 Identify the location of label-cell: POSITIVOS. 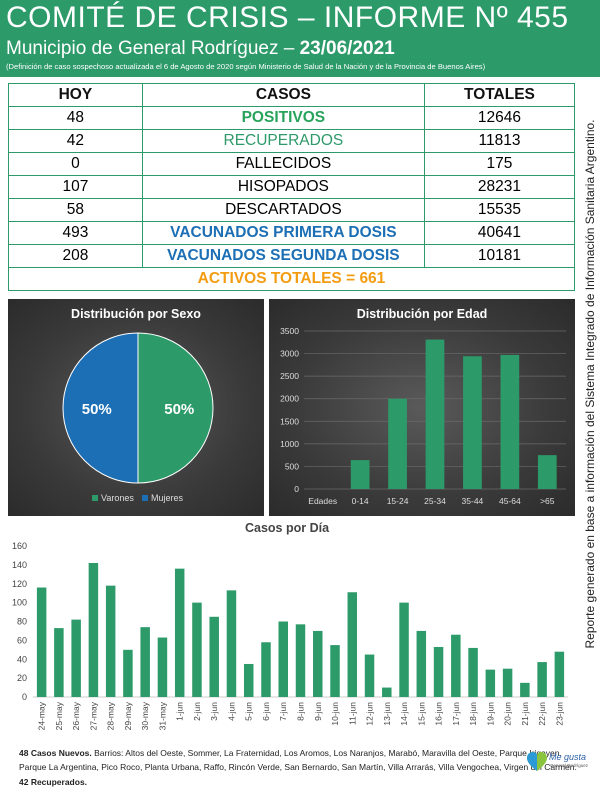
(283, 118).